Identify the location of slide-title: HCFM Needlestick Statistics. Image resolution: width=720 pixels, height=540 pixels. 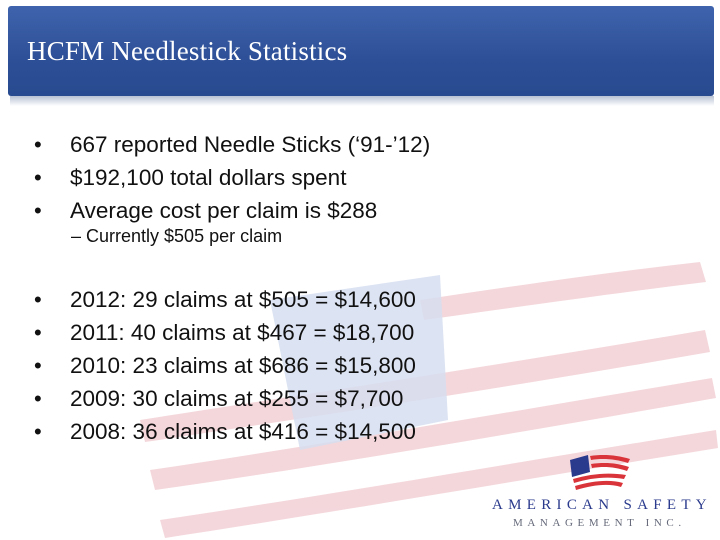
(187, 51).